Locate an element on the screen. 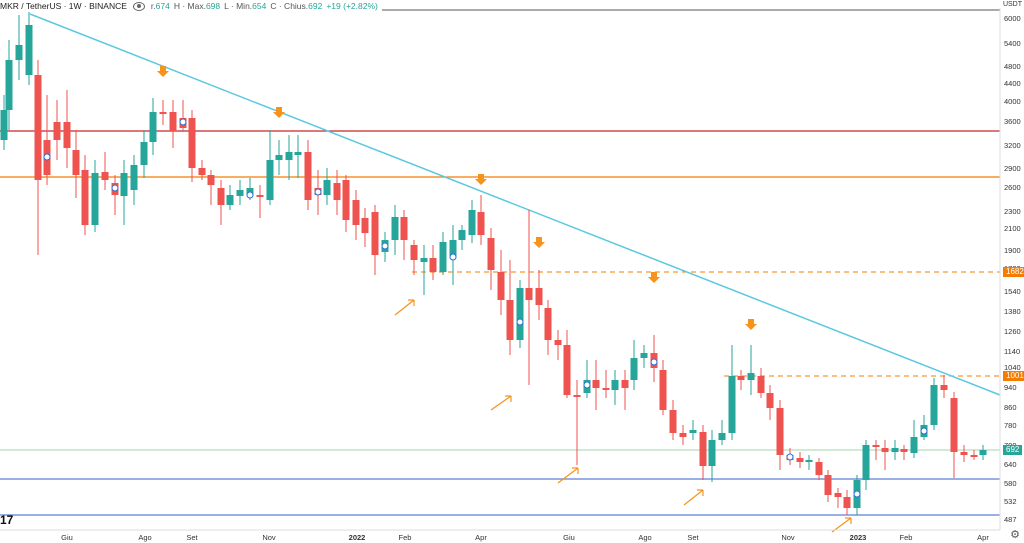 The image size is (1024, 543). high-value: 698 is located at coordinates (213, 6).